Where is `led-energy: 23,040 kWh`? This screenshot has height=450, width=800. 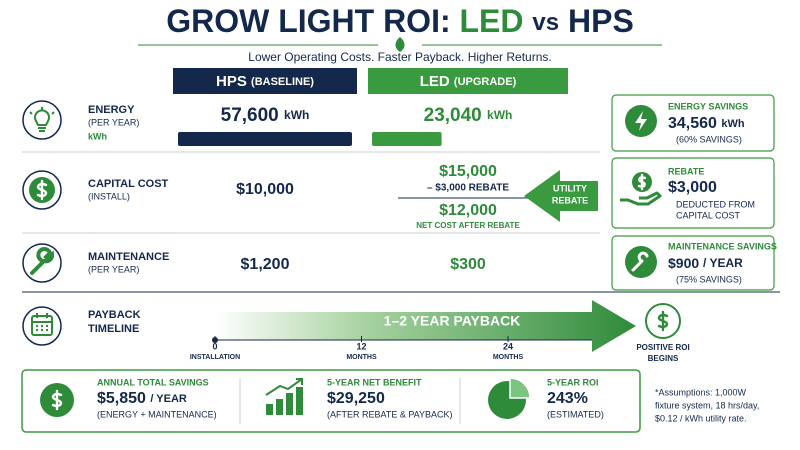 led-energy: 23,040 kWh is located at coordinates (468, 115).